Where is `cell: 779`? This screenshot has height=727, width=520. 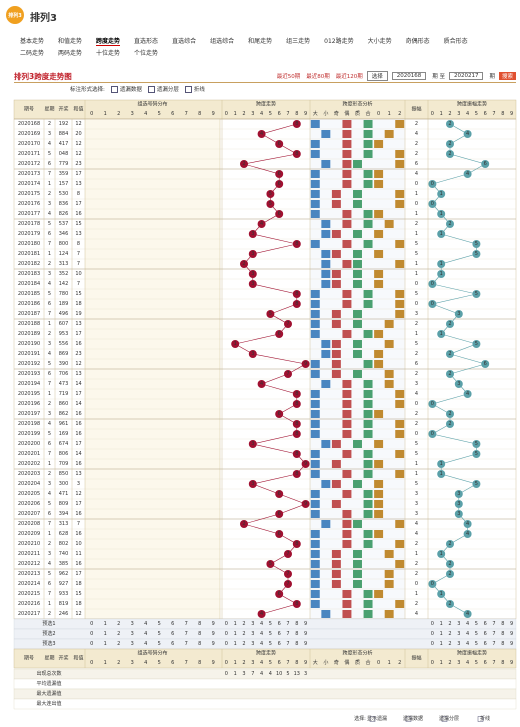
cell: 779 is located at coordinates (64, 164).